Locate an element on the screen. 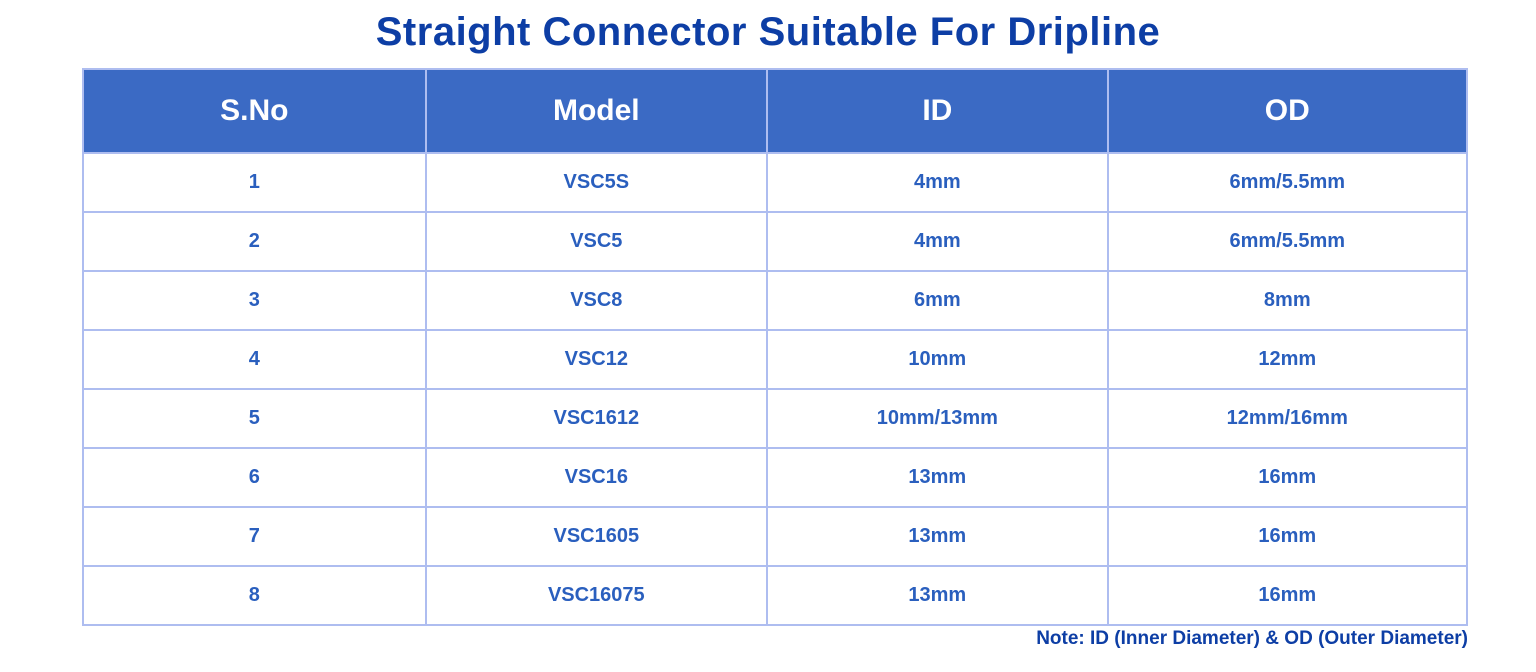 The height and width of the screenshot is (672, 1536). table-row: 2 VSC5 4mm 6mm/5.5mm is located at coordinates (775, 241).